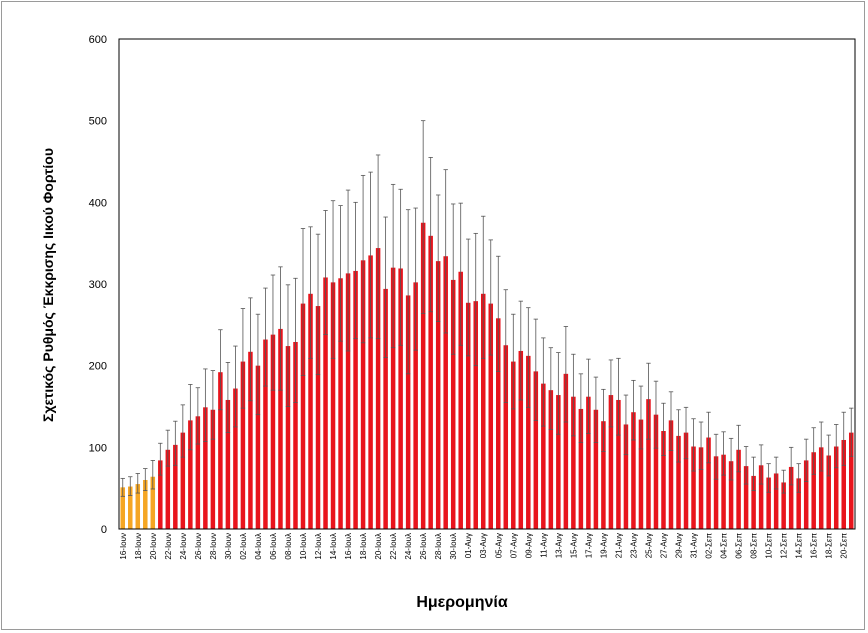  What do you see at coordinates (318, 546) in the screenshot?
I see `x-tick-label: 12-Ιουλ` at bounding box center [318, 546].